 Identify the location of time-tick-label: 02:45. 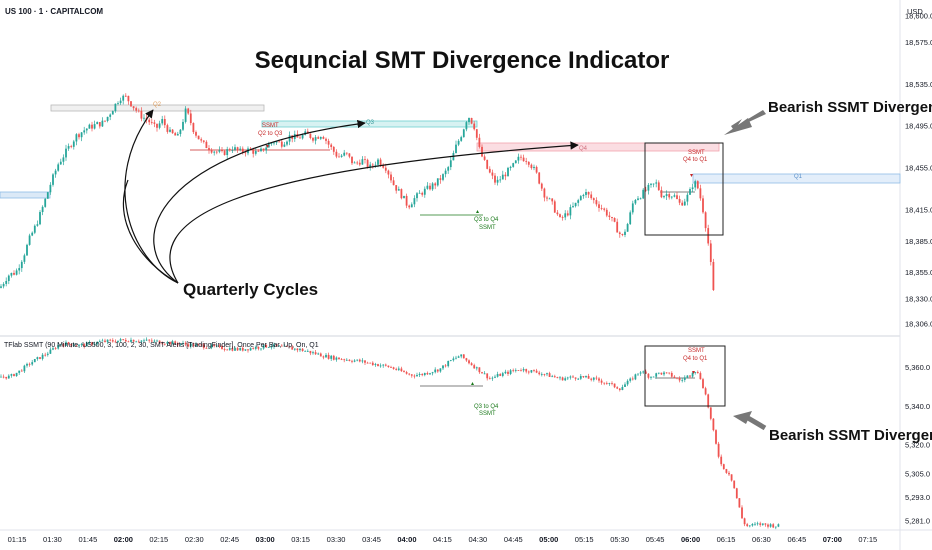
(229, 539).